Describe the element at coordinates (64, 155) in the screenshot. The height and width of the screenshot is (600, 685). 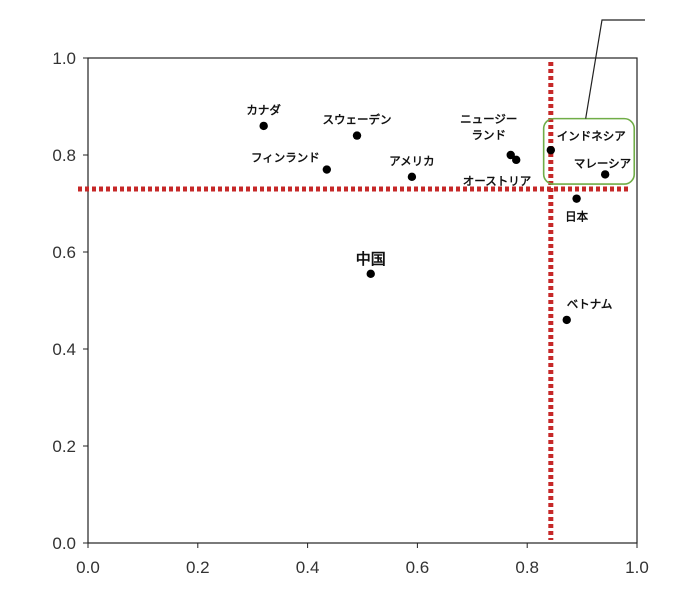
I see `y-tick-label: 0.8` at that location.